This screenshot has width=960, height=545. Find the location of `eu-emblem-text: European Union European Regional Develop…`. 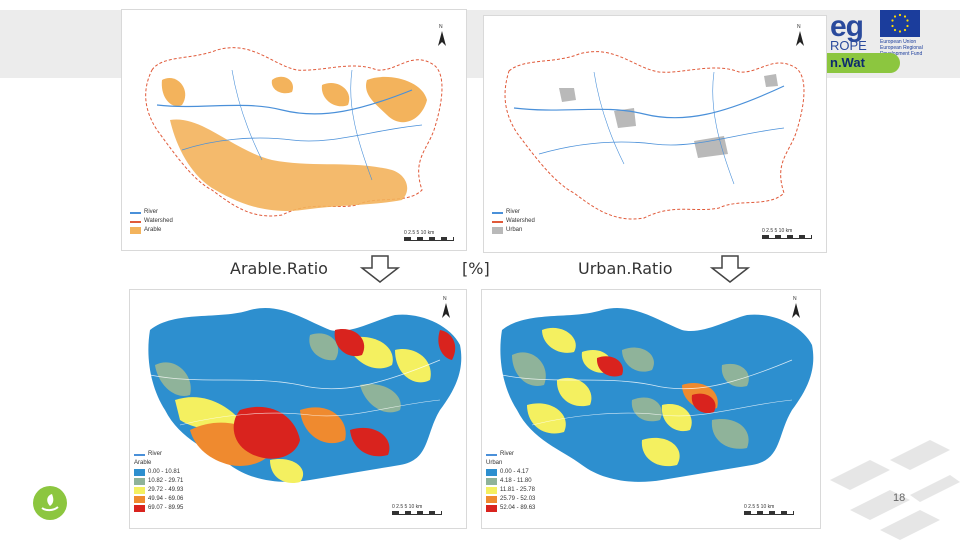

eu-emblem-text: European Union European Regional Develop… is located at coordinates (901, 48).